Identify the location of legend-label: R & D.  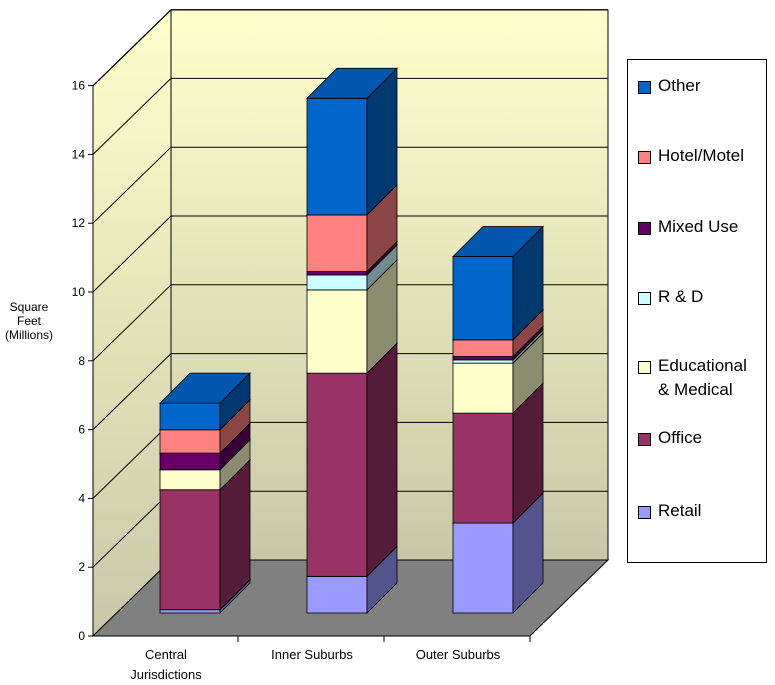
(681, 296).